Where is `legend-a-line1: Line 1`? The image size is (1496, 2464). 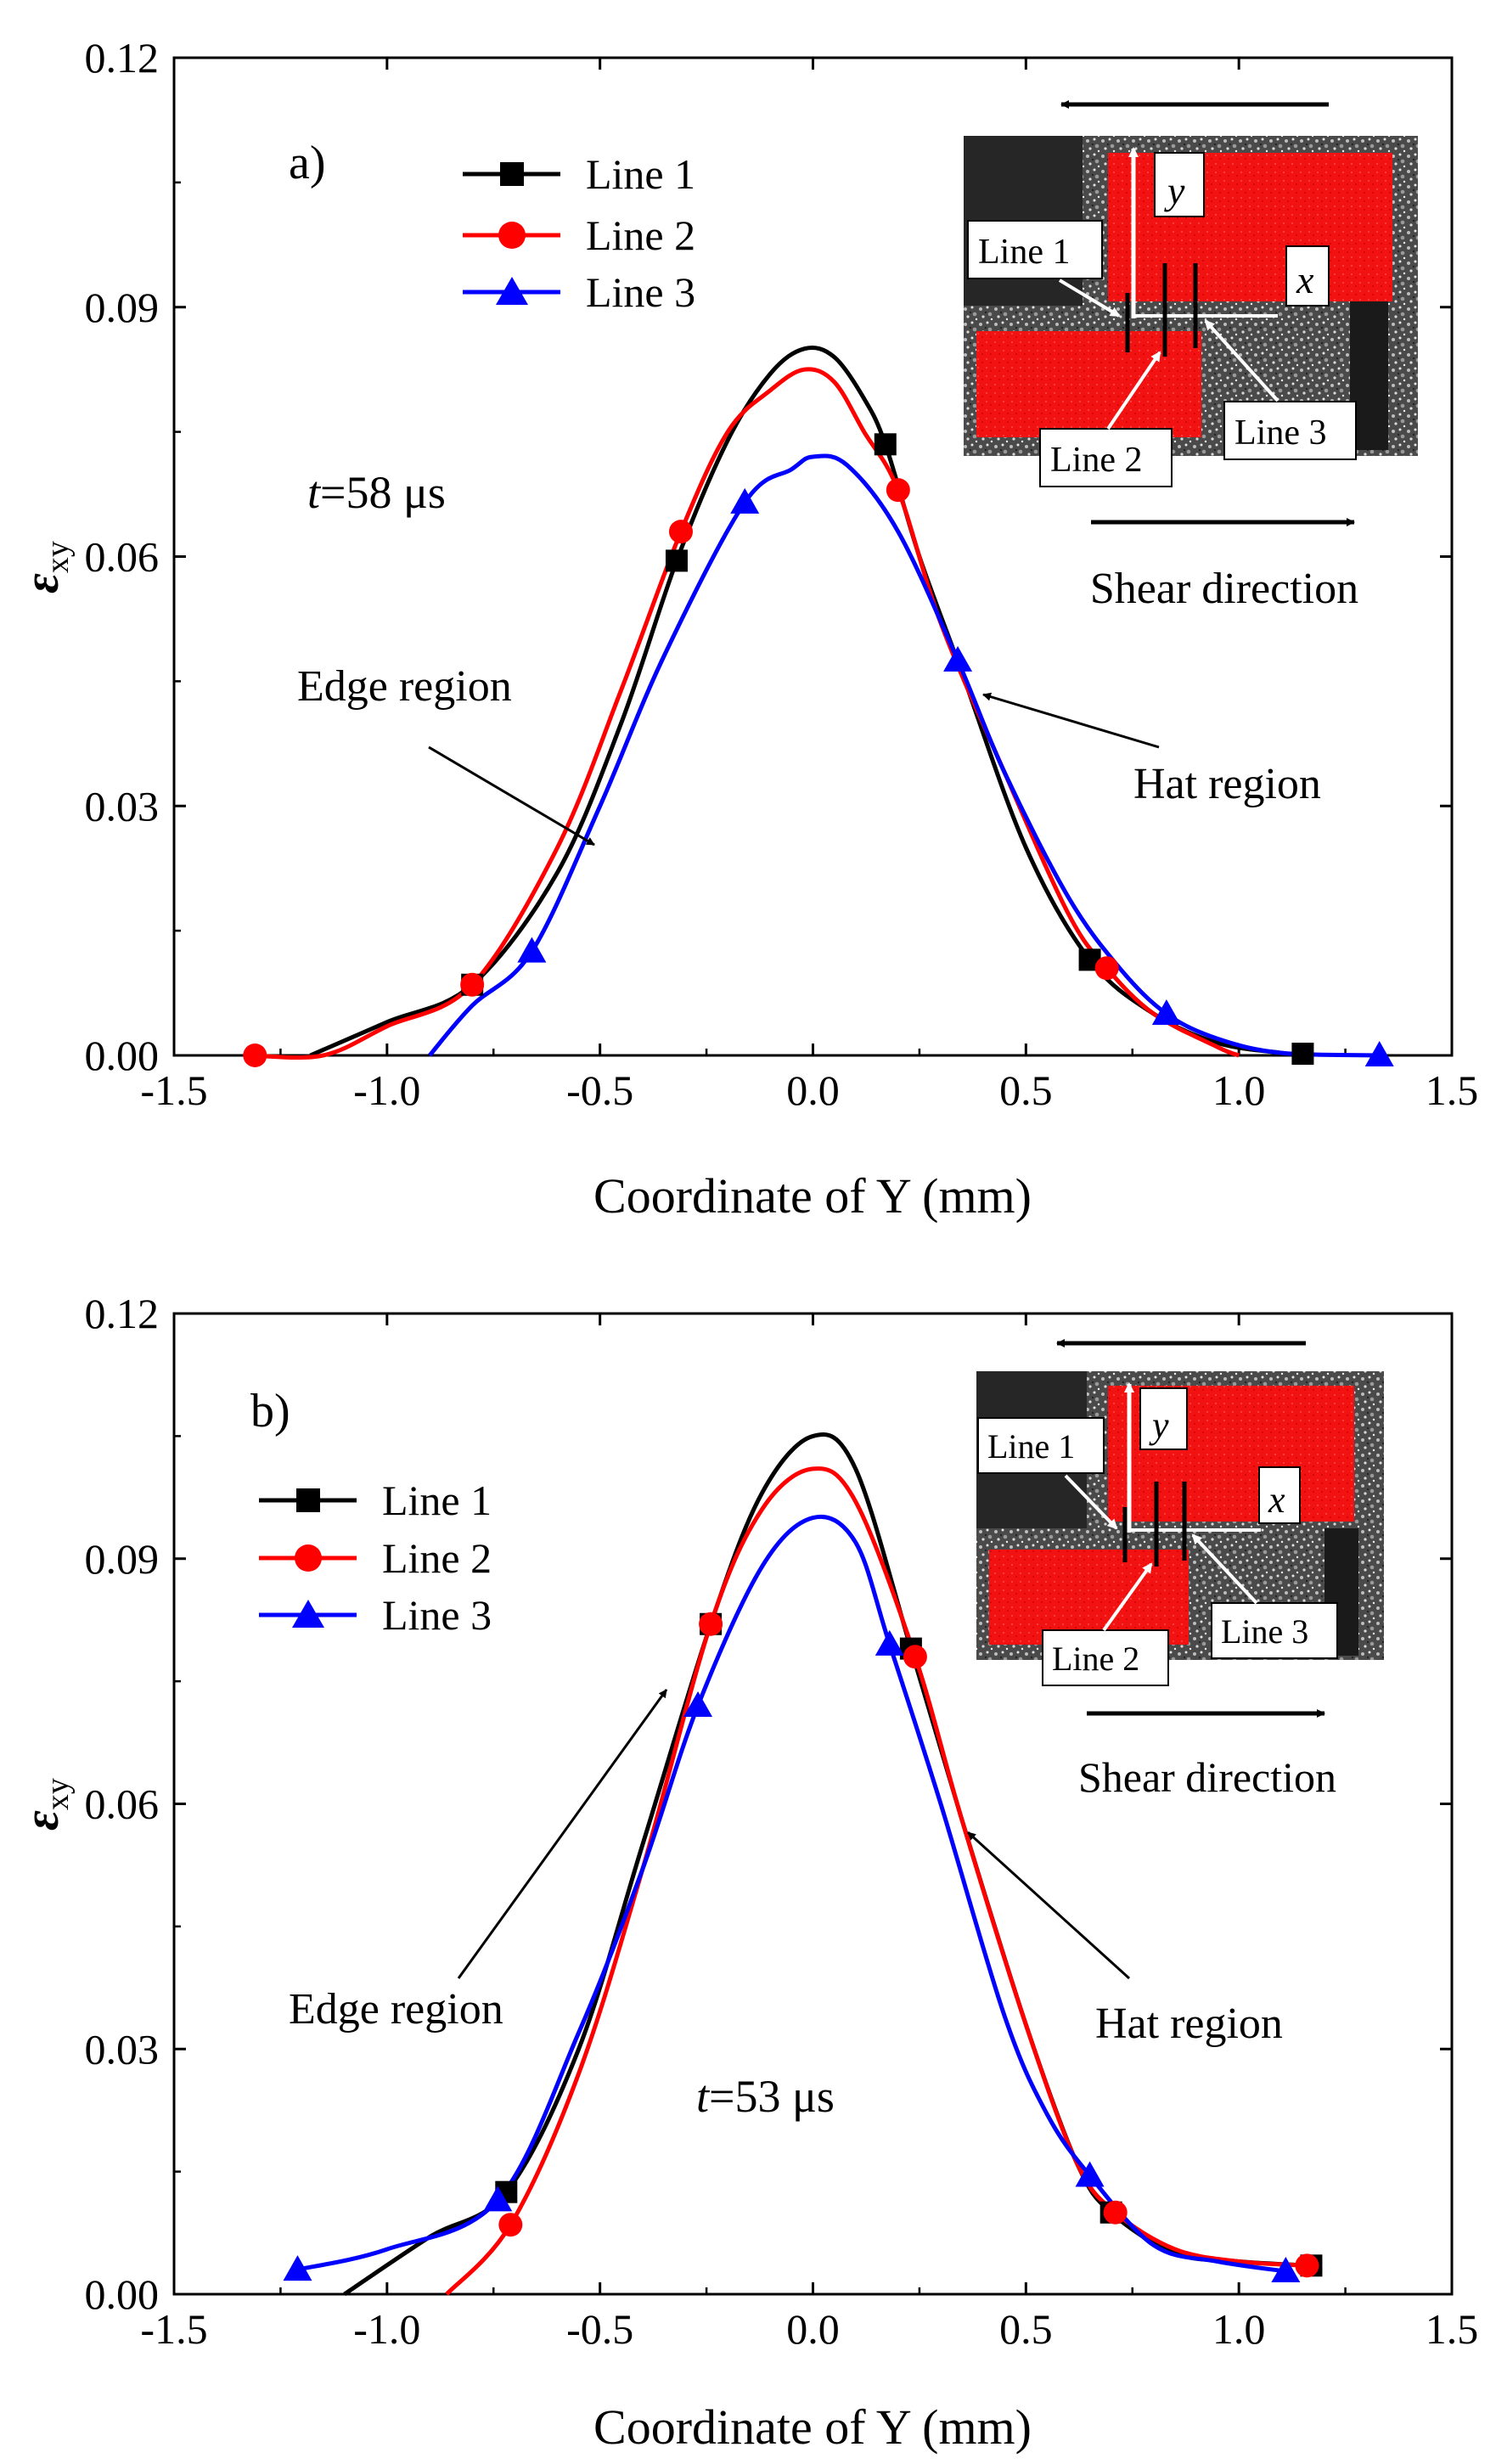
legend-a-line1: Line 1 is located at coordinates (640, 174).